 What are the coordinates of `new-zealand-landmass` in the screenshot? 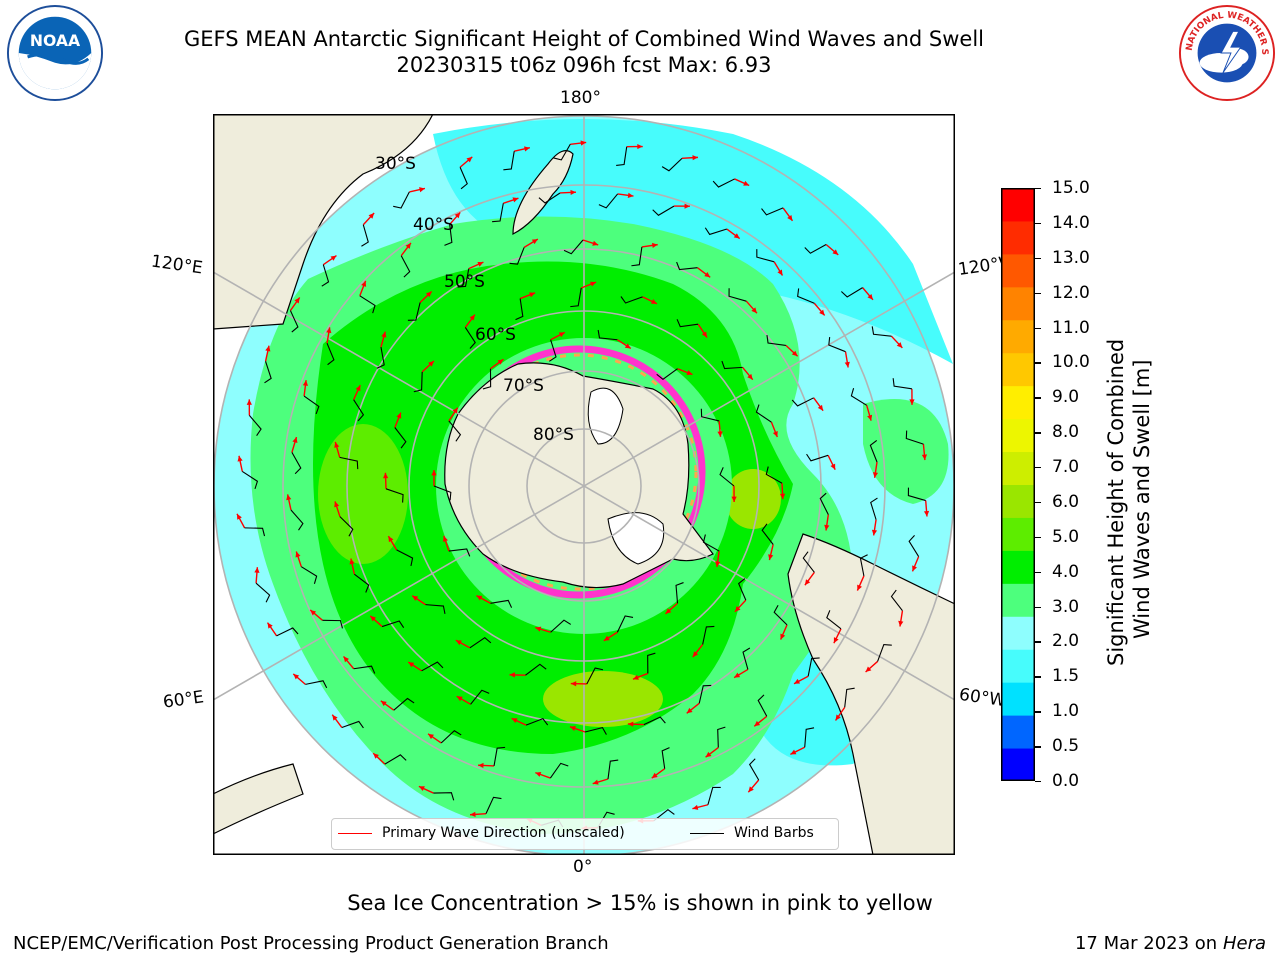 It's located at (543, 192).